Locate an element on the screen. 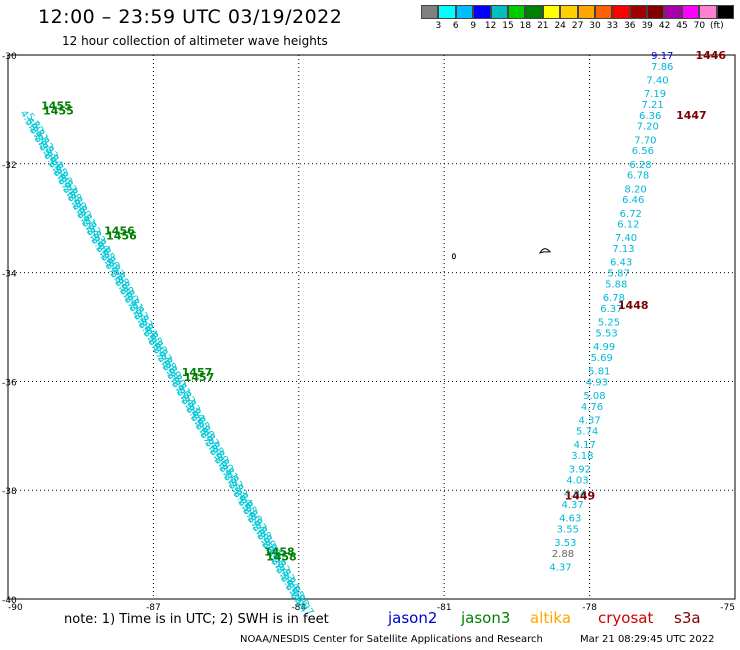 This screenshot has width=740, height=650. swh-value-label: 7.13 is located at coordinates (623, 249).